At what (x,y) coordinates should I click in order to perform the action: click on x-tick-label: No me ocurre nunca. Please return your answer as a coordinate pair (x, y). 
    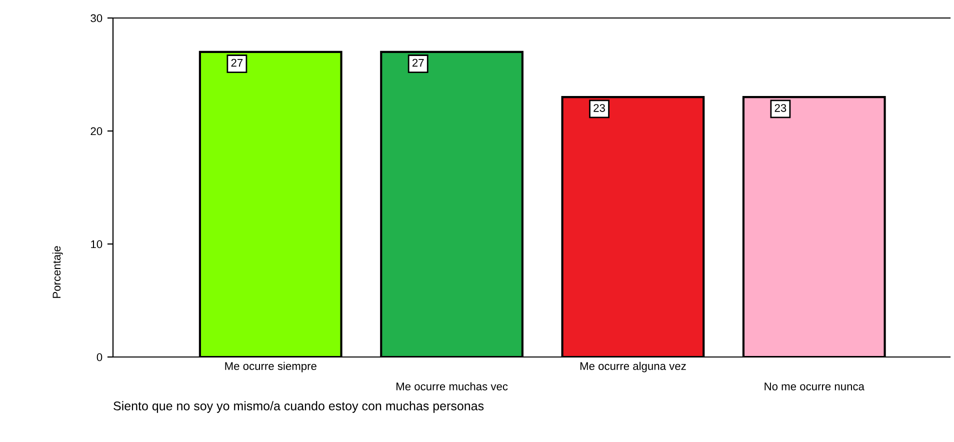
    Looking at the image, I should click on (814, 386).